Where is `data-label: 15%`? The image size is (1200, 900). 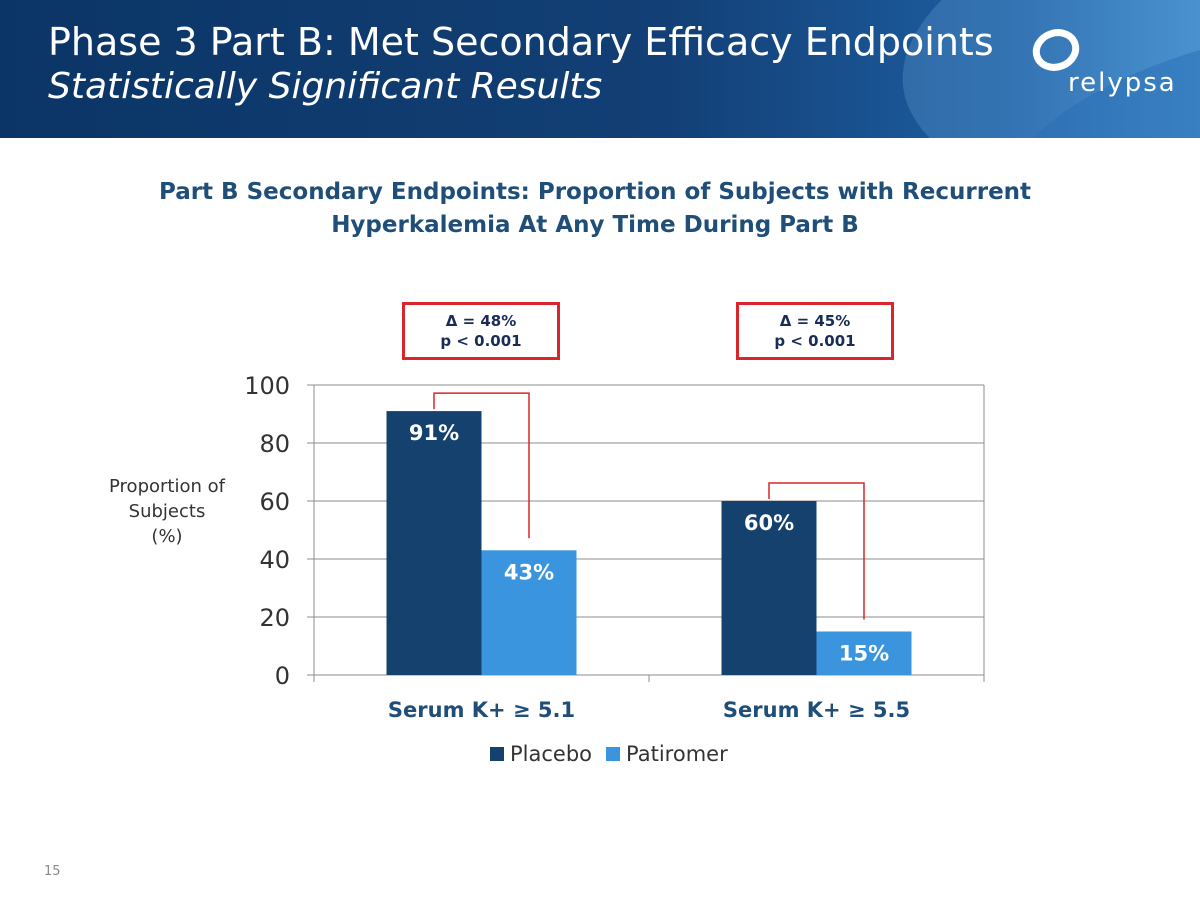 data-label: 15% is located at coordinates (864, 654).